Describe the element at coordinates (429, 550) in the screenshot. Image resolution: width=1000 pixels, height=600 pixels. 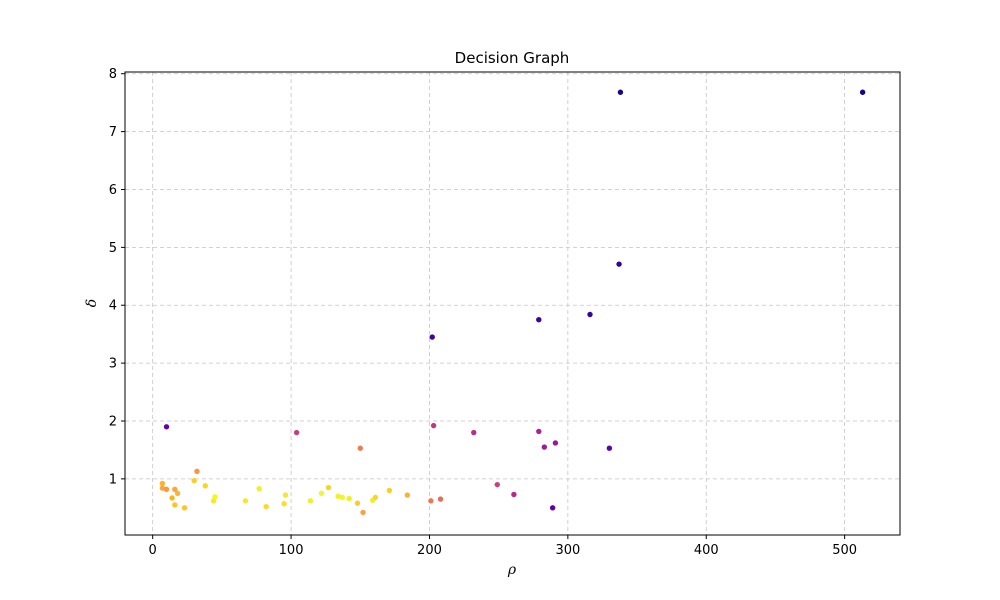
I see `x-tick-label: 200` at that location.